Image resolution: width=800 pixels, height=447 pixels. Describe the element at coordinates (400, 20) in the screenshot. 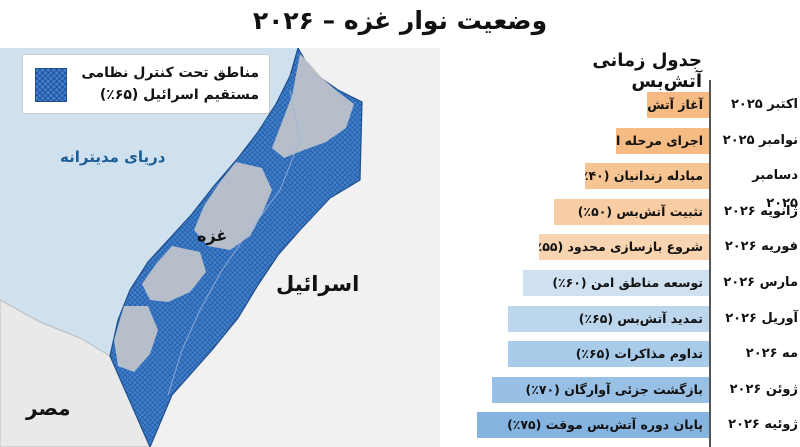

I see `page-title: وضعیت نوار غزه – ۲۰۲۶` at that location.